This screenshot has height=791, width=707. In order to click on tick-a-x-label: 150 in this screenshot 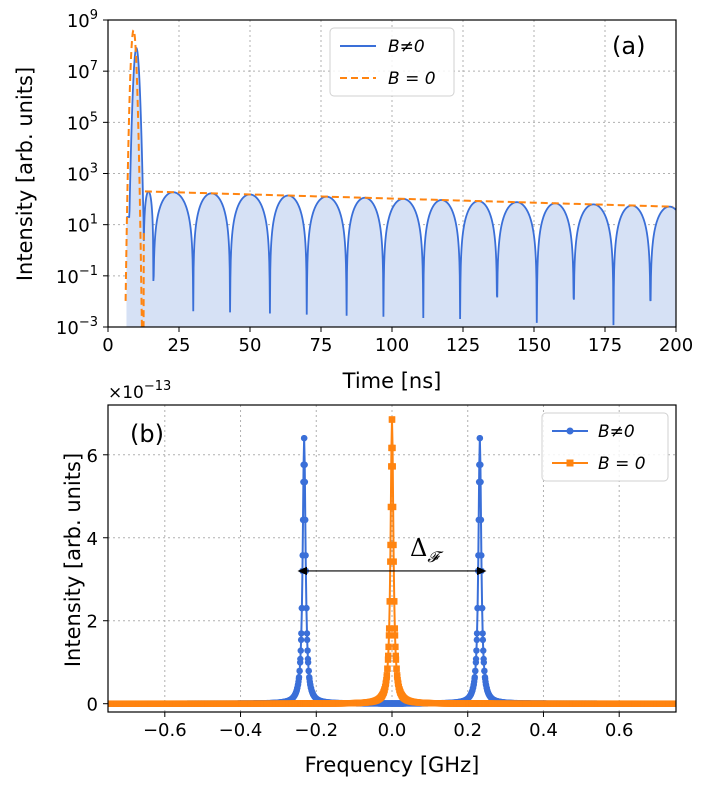, I will do `click(534, 345)`.